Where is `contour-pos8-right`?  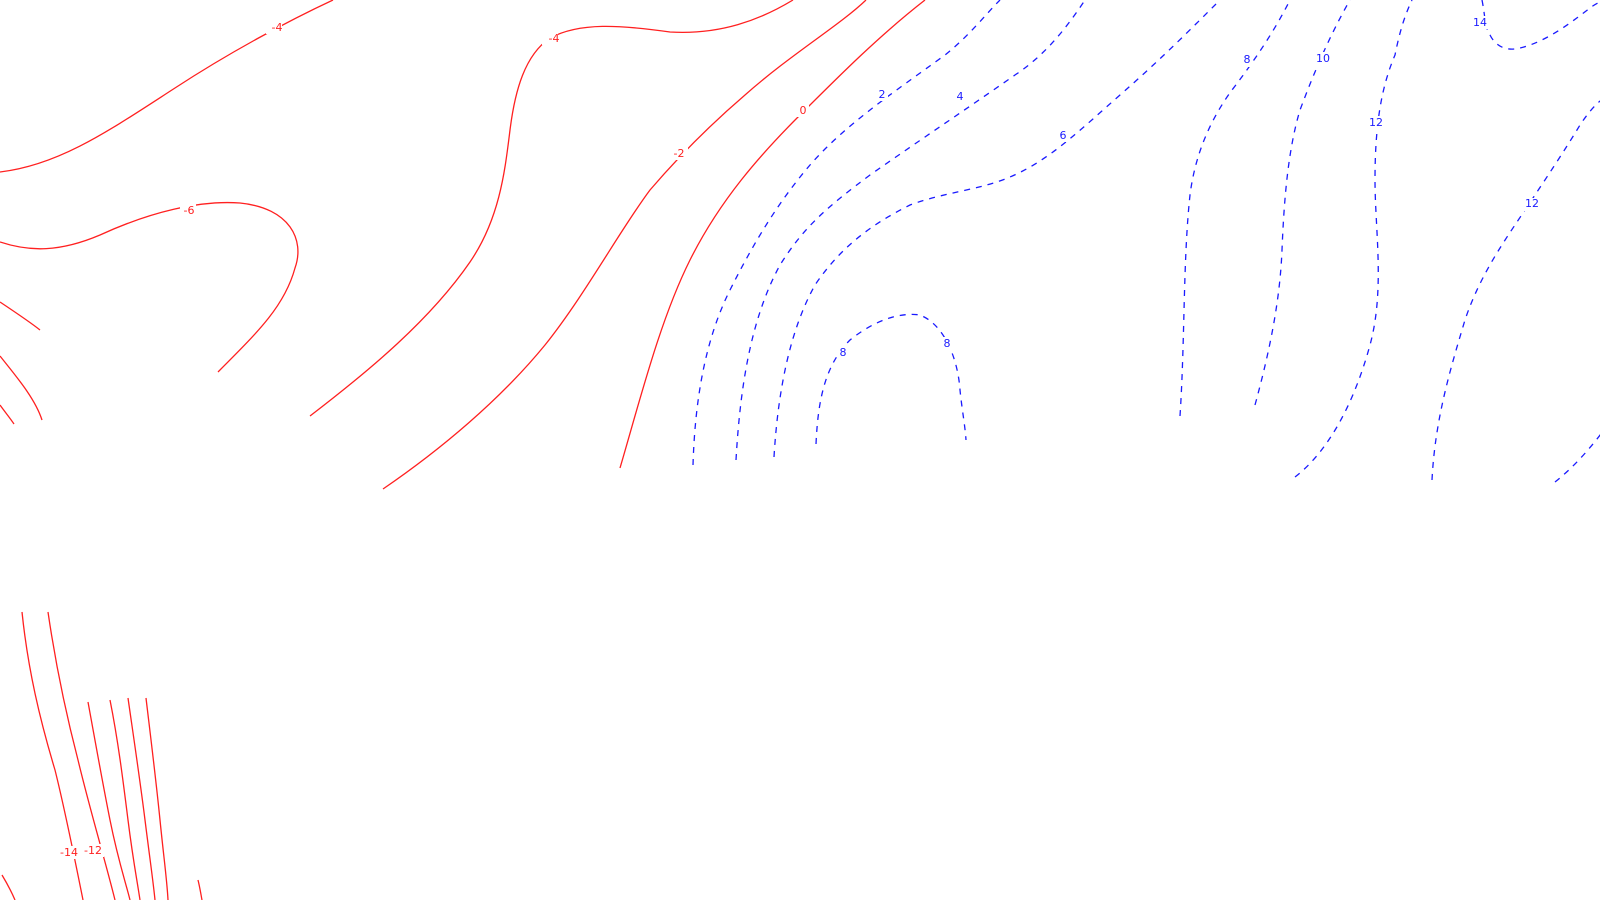 contour-pos8-right is located at coordinates (1235, 208).